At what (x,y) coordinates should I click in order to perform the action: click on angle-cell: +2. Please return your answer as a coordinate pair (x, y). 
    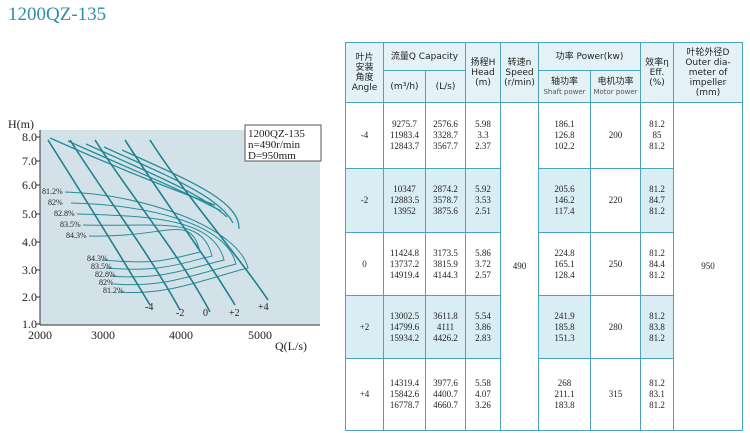
    Looking at the image, I should click on (364, 327).